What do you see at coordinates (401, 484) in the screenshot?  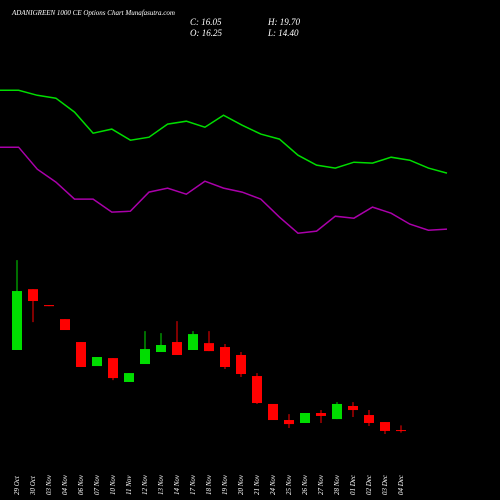 I see `x-tick-label: 04 Dec` at bounding box center [401, 484].